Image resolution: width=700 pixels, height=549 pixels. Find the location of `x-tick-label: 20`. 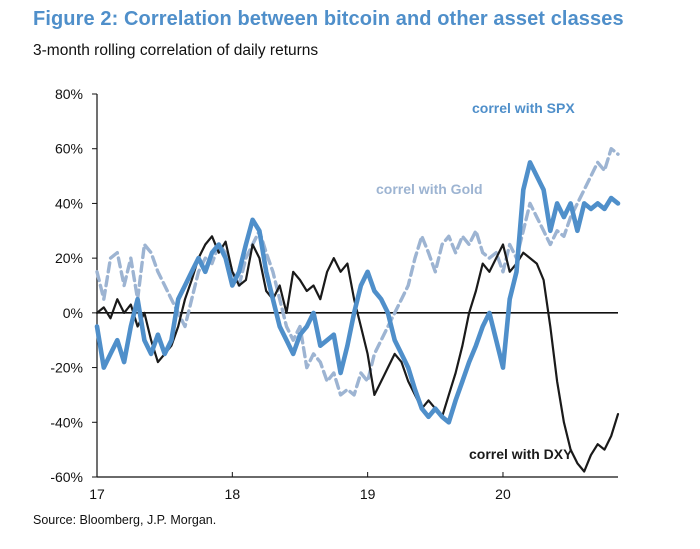

x-tick-label: 20 is located at coordinates (503, 494).